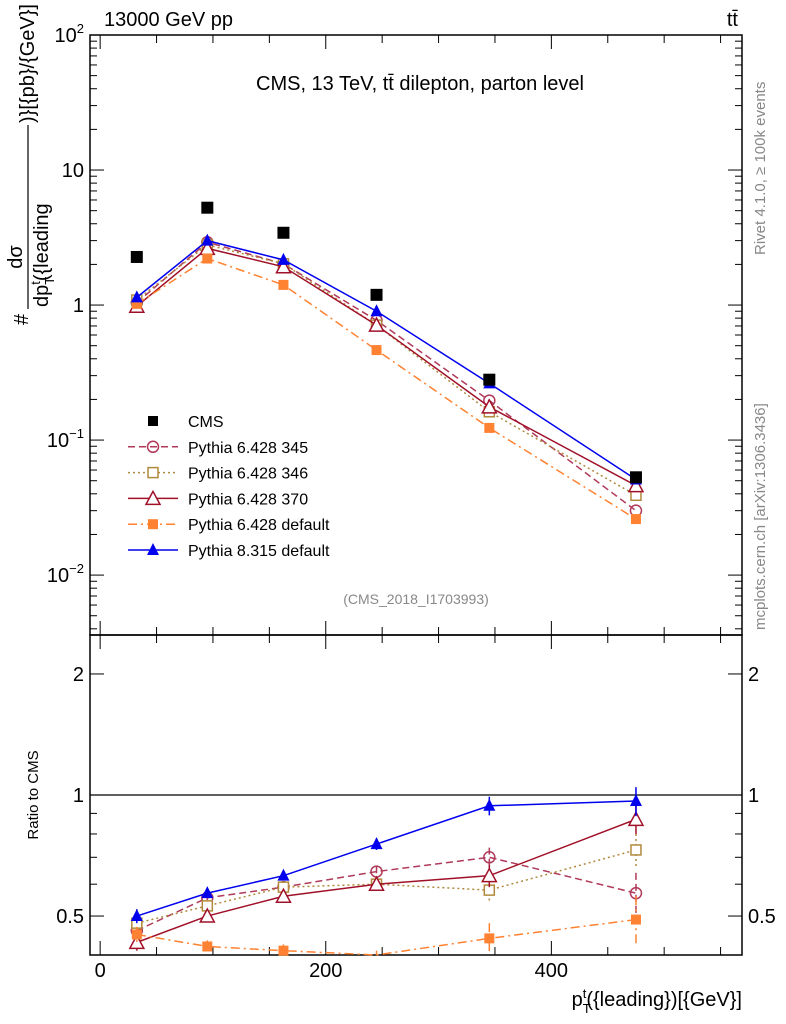  I want to click on legend-item: Pythia 6.428 370, so click(218, 498).